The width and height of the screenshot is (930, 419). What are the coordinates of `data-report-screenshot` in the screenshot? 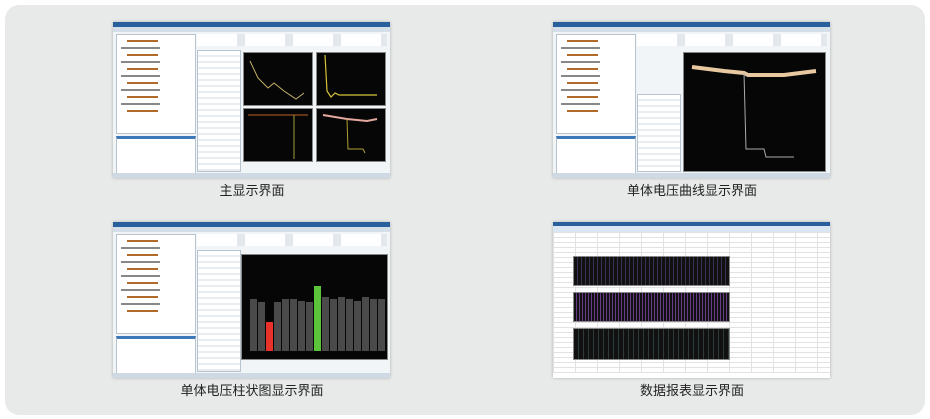 It's located at (691, 300).